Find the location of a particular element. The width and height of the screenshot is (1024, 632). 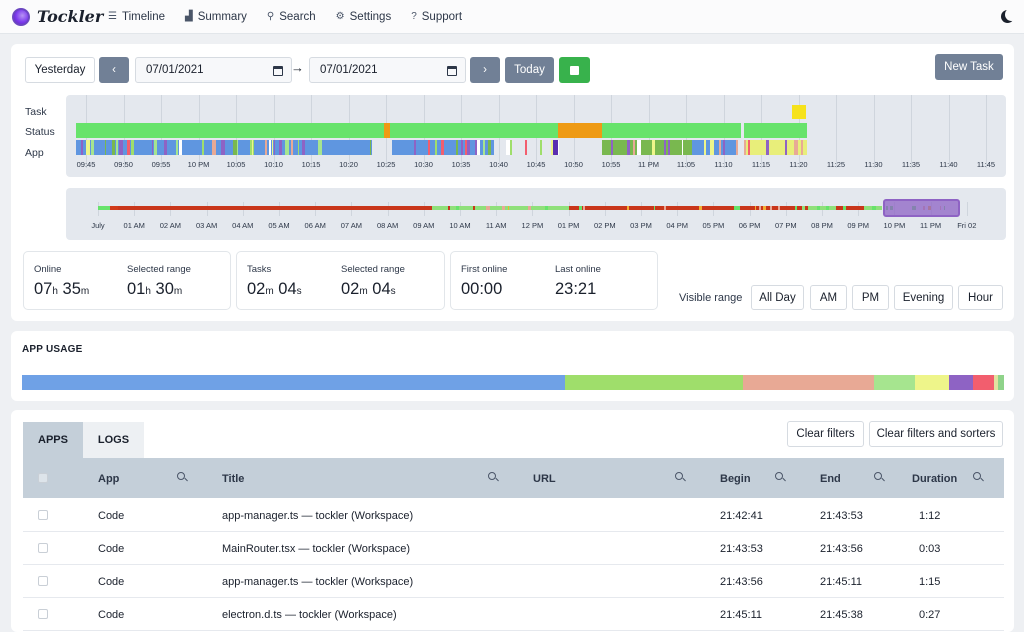

moon-icon is located at coordinates (1011, 14).